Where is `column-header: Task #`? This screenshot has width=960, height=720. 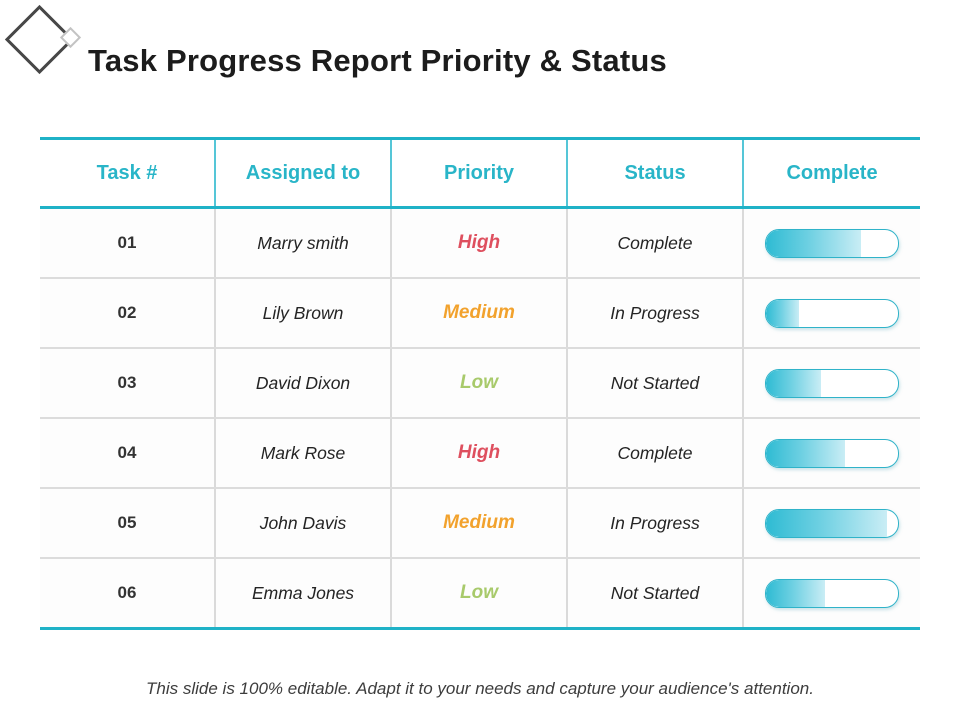 column-header: Task # is located at coordinates (128, 173).